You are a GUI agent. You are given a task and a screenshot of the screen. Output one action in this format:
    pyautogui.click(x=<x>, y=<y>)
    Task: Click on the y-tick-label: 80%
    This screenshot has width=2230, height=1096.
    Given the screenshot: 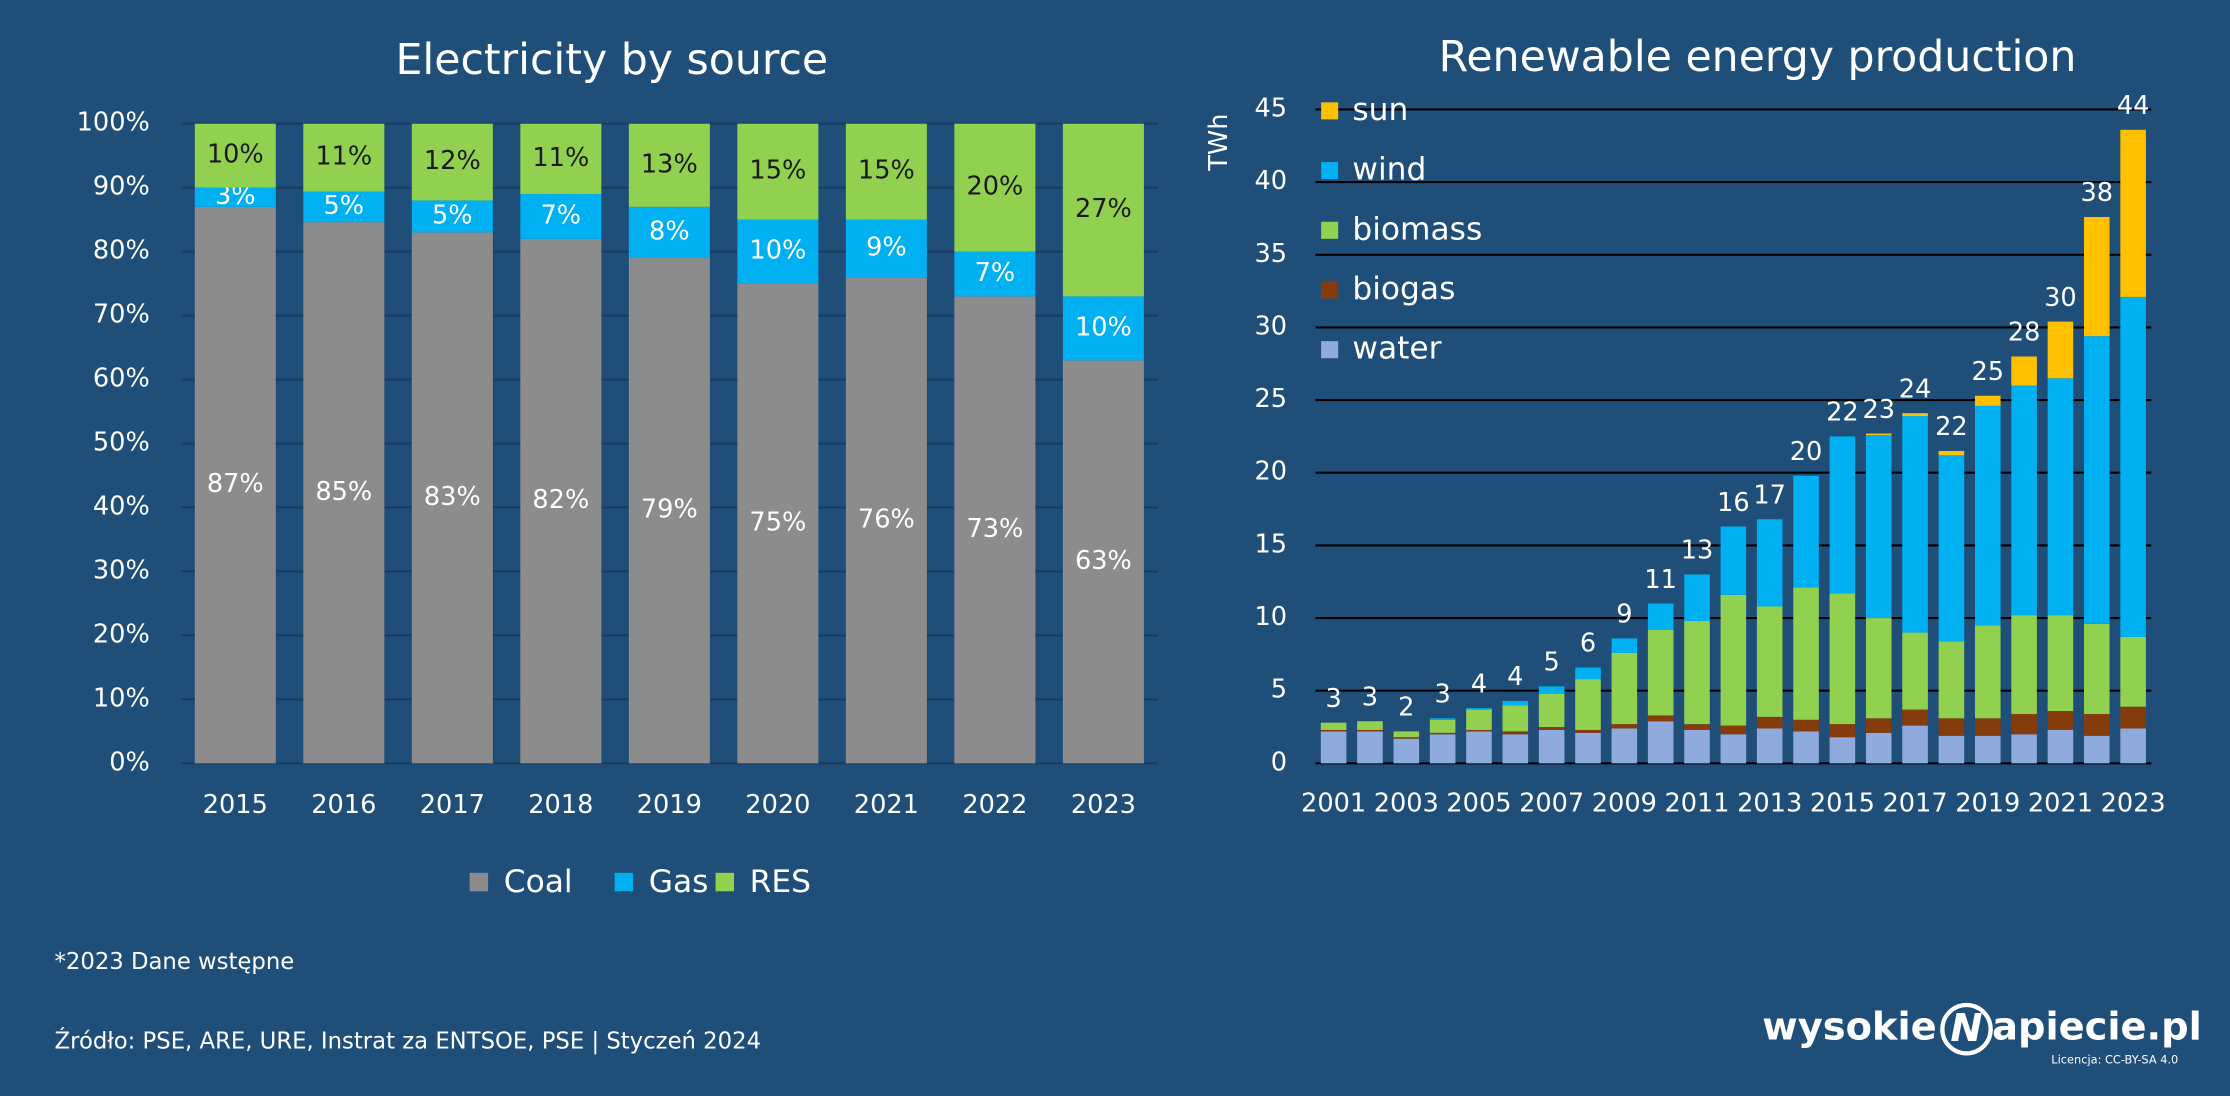 What is the action you would take?
    pyautogui.click(x=121, y=251)
    